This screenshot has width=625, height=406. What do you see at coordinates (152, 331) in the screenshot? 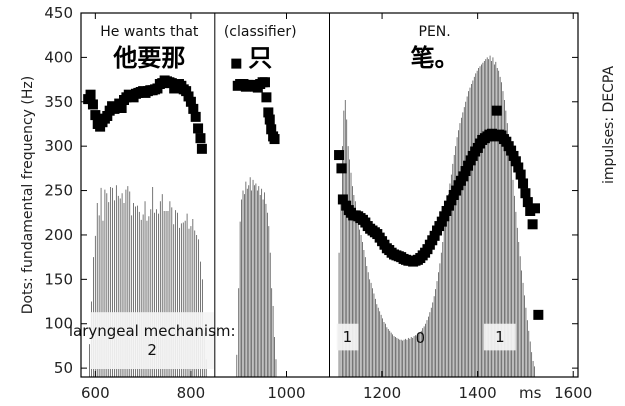
I see `annotation-text-0-0: laryngeal mechanism:` at bounding box center [152, 331].